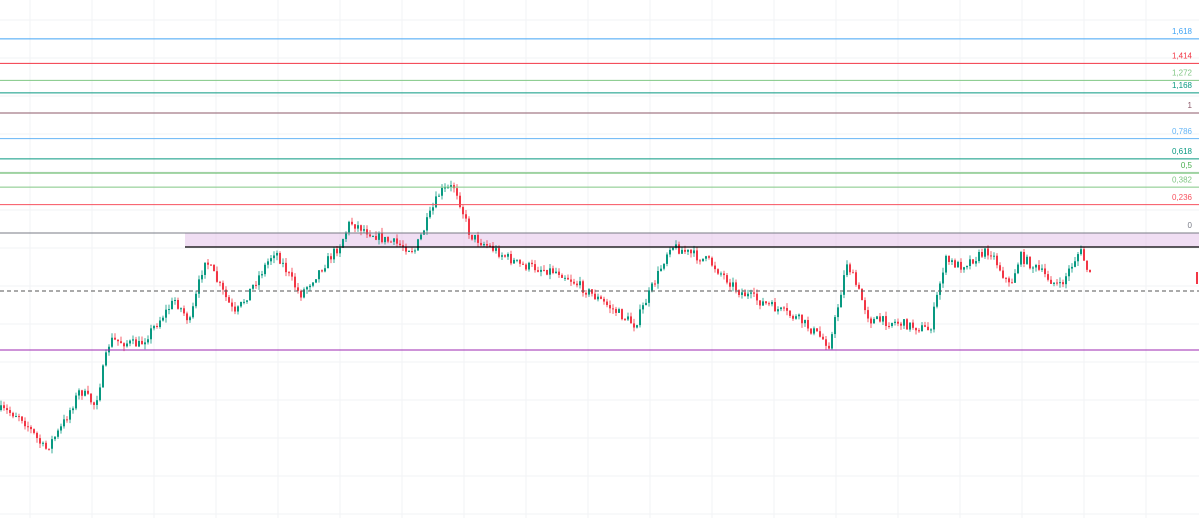 The height and width of the screenshot is (518, 1199). What do you see at coordinates (1182, 197) in the screenshot?
I see `fib-level-label: 0,236` at bounding box center [1182, 197].